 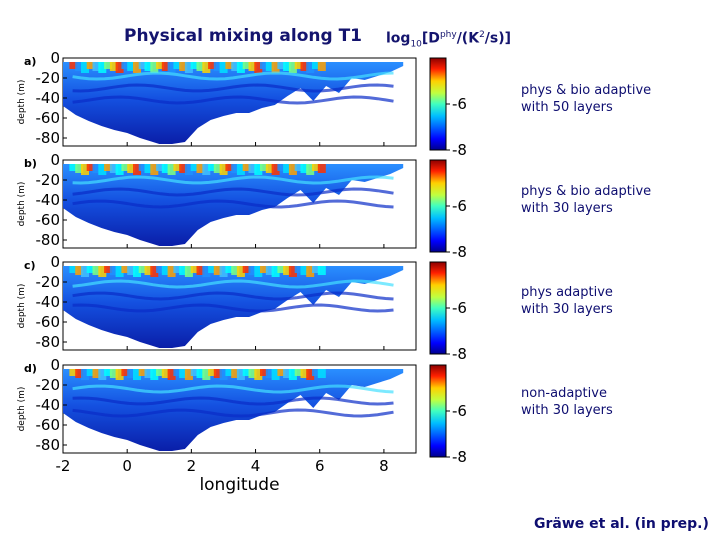 I want to click on panel-d: d) 0 -20 -40 -60 -80 depth (m) -6 -8, so click(x=242, y=411).